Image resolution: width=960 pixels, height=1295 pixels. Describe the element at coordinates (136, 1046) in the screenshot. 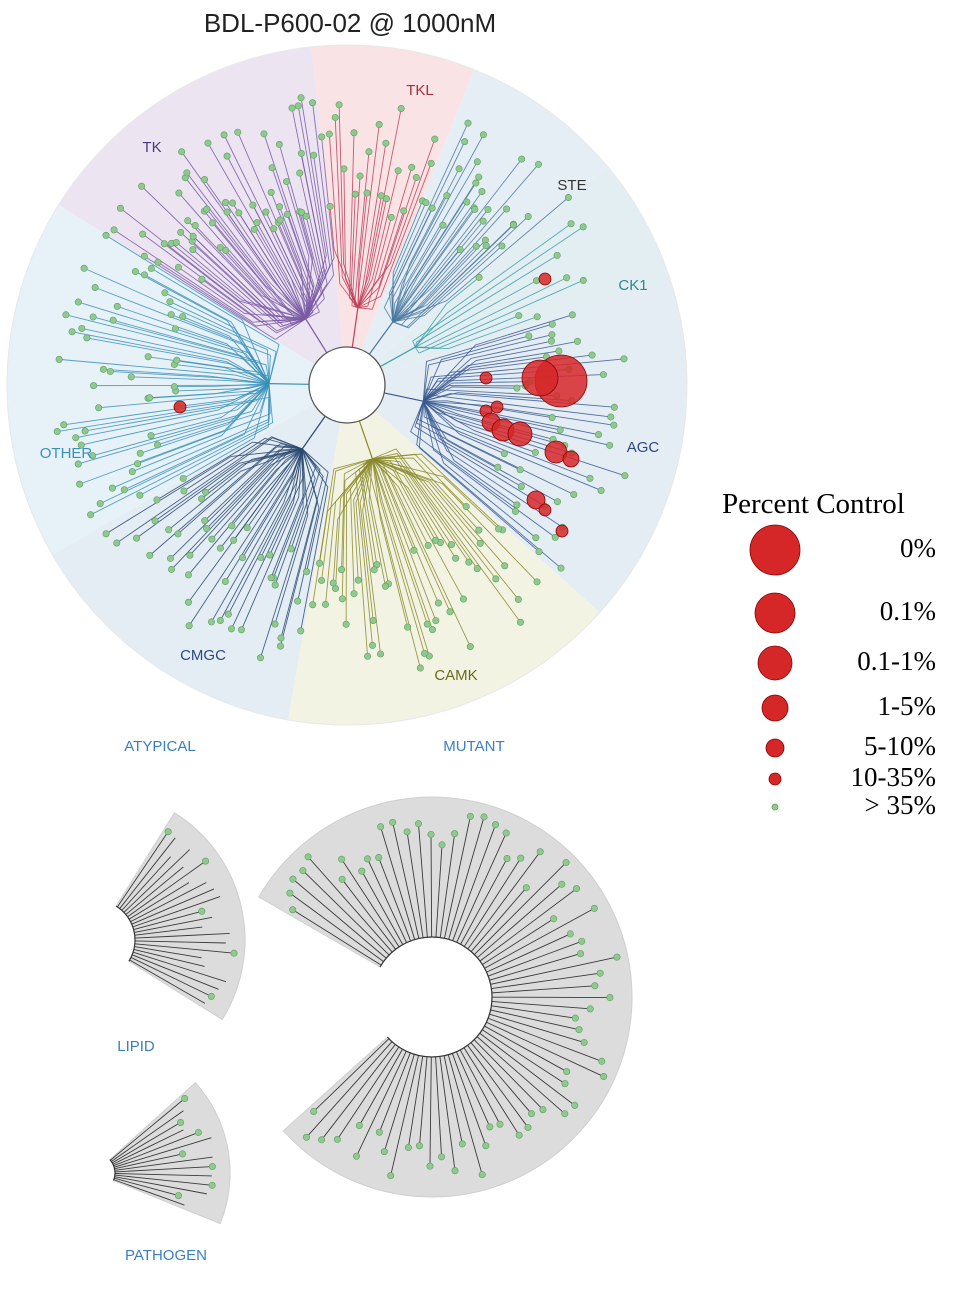

I see `subtree-label-lipid: LIPID` at that location.